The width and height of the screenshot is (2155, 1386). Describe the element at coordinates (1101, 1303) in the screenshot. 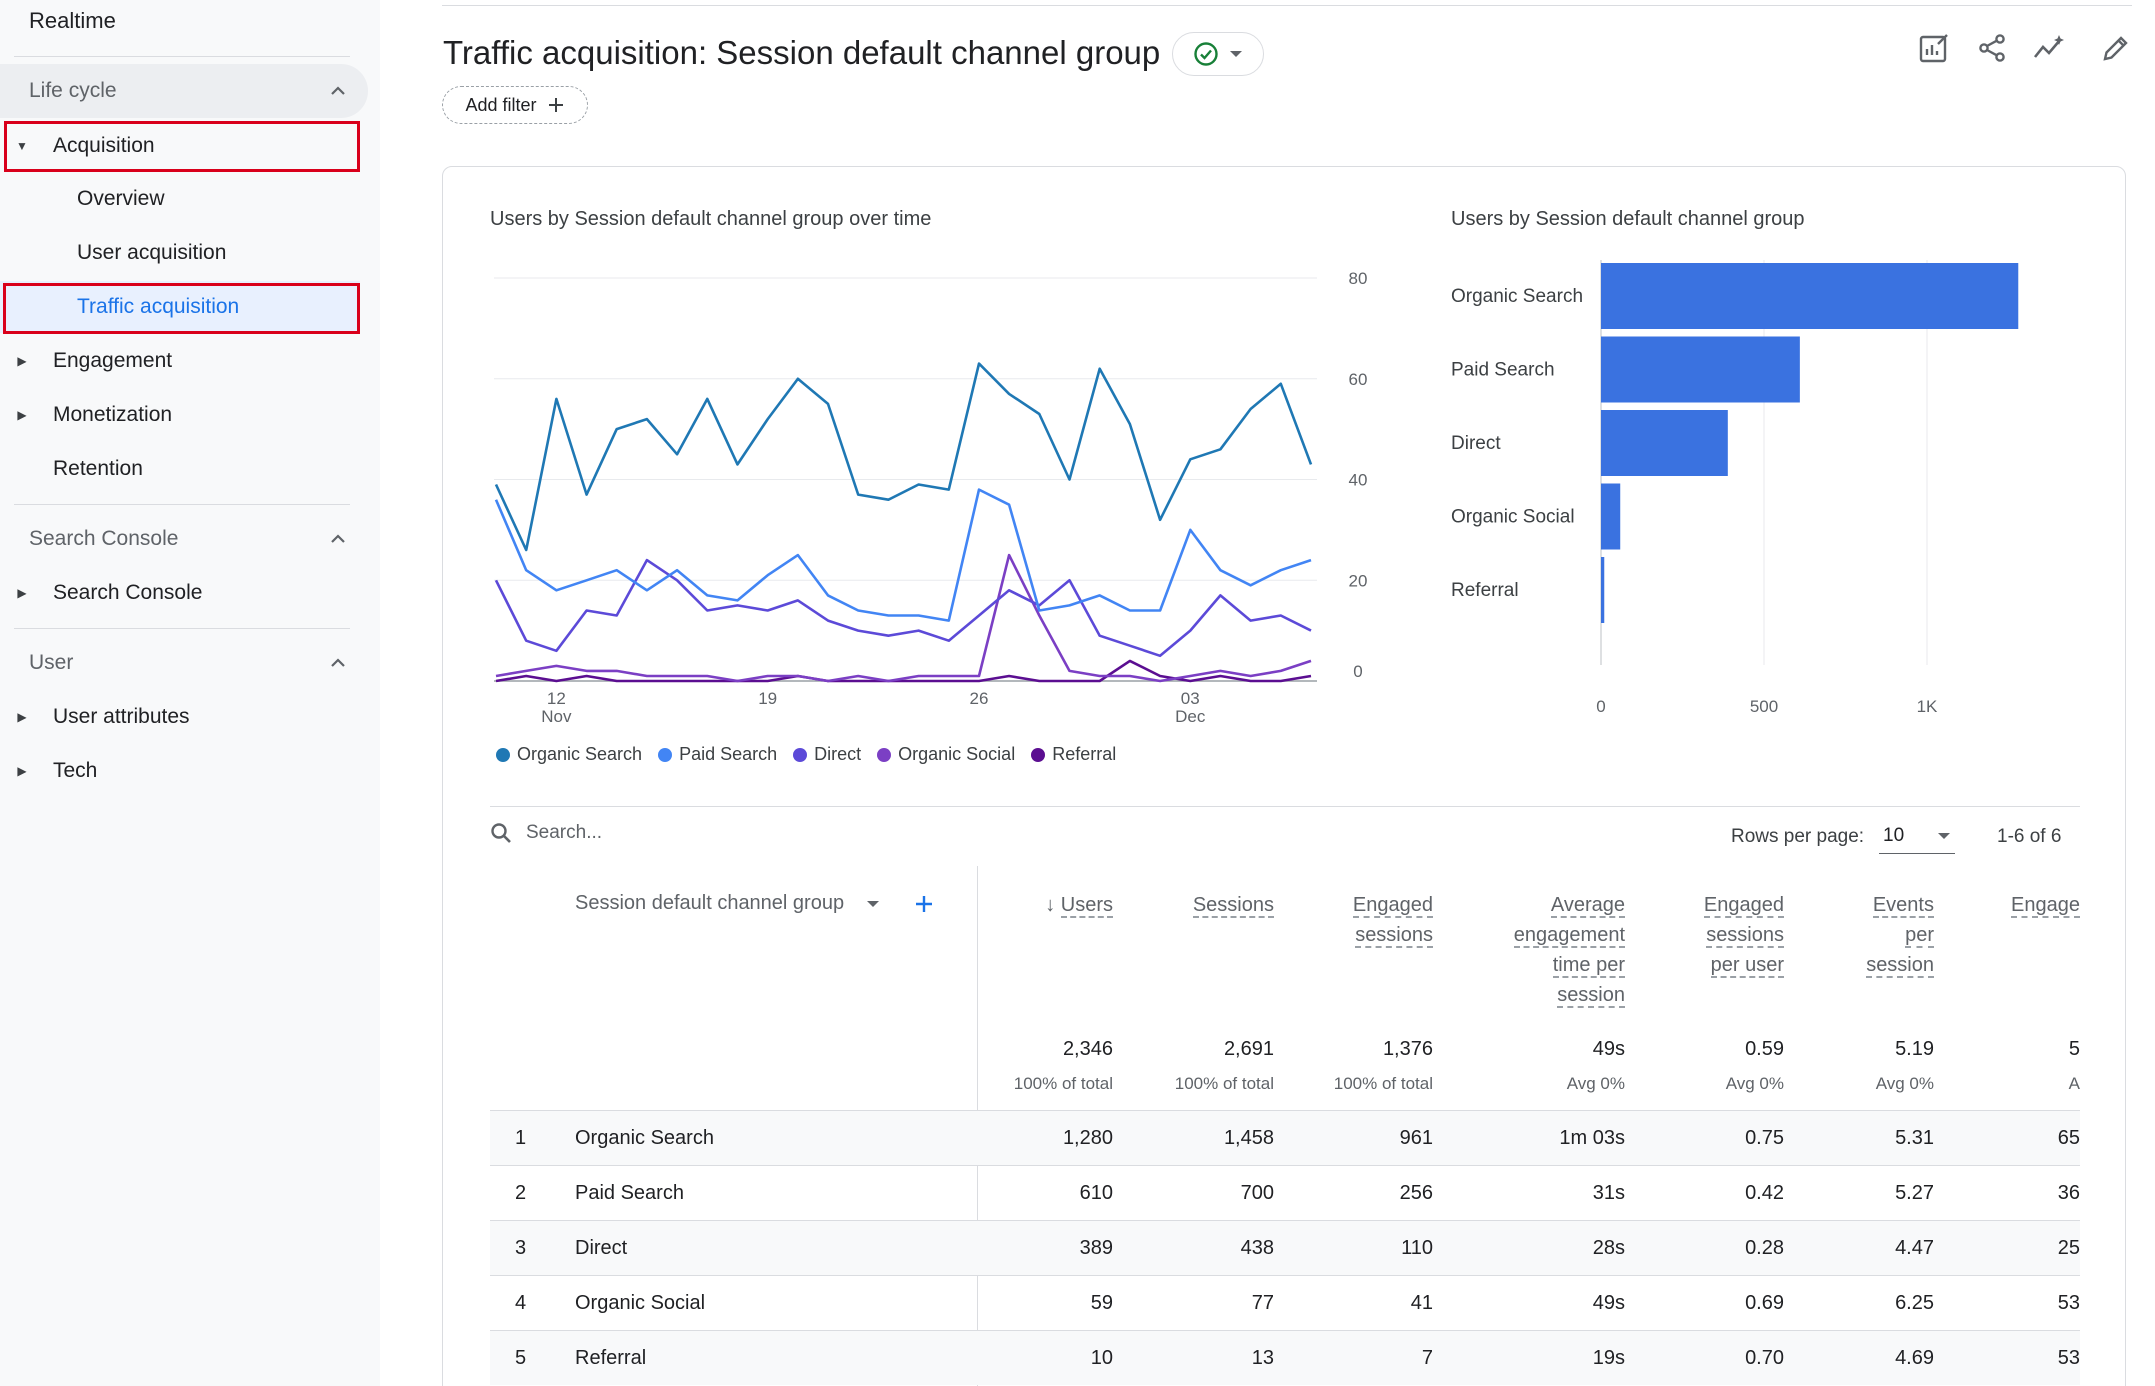

I see `table-cell: 59` at that location.